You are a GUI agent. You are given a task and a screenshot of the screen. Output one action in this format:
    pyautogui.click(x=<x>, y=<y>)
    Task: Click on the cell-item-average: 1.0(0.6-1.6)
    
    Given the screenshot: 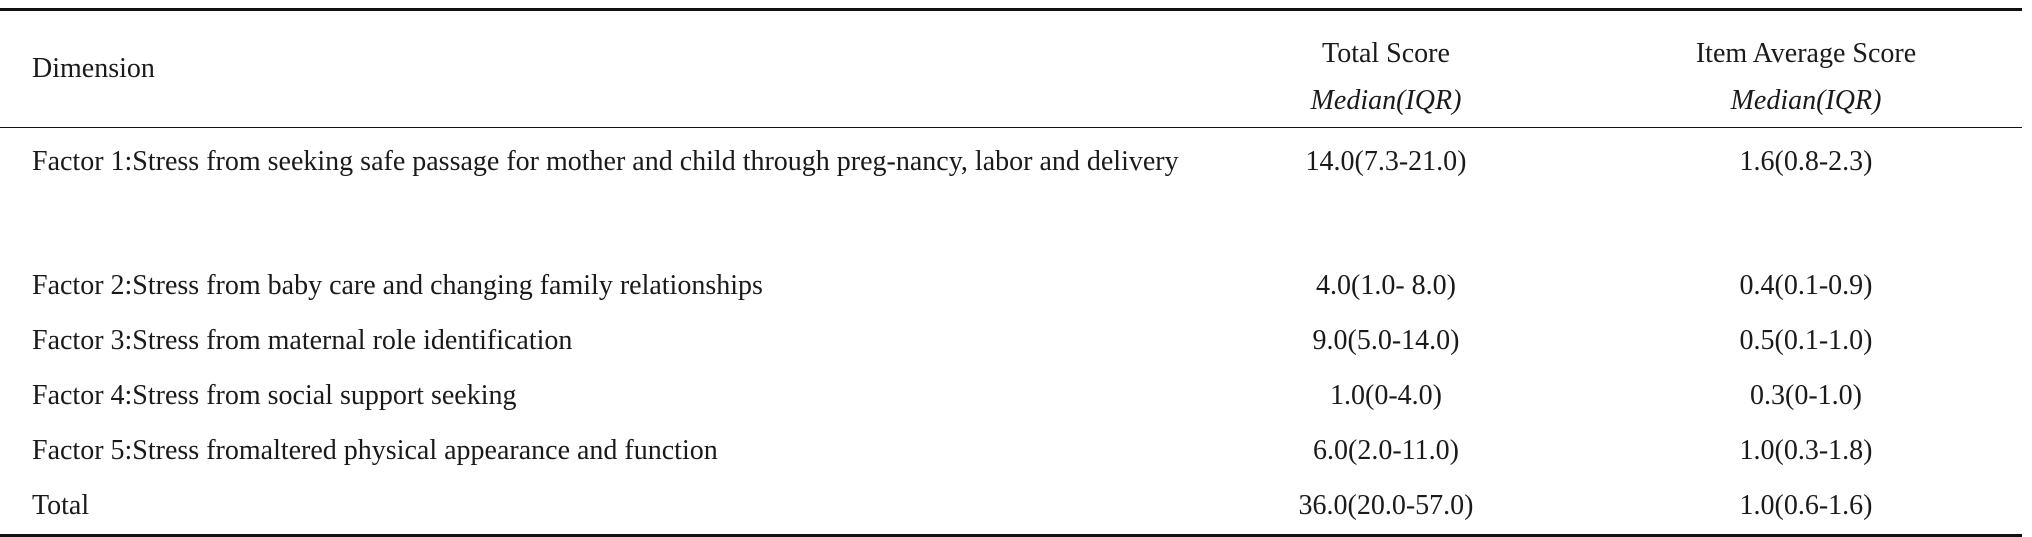 What is the action you would take?
    pyautogui.click(x=1806, y=507)
    